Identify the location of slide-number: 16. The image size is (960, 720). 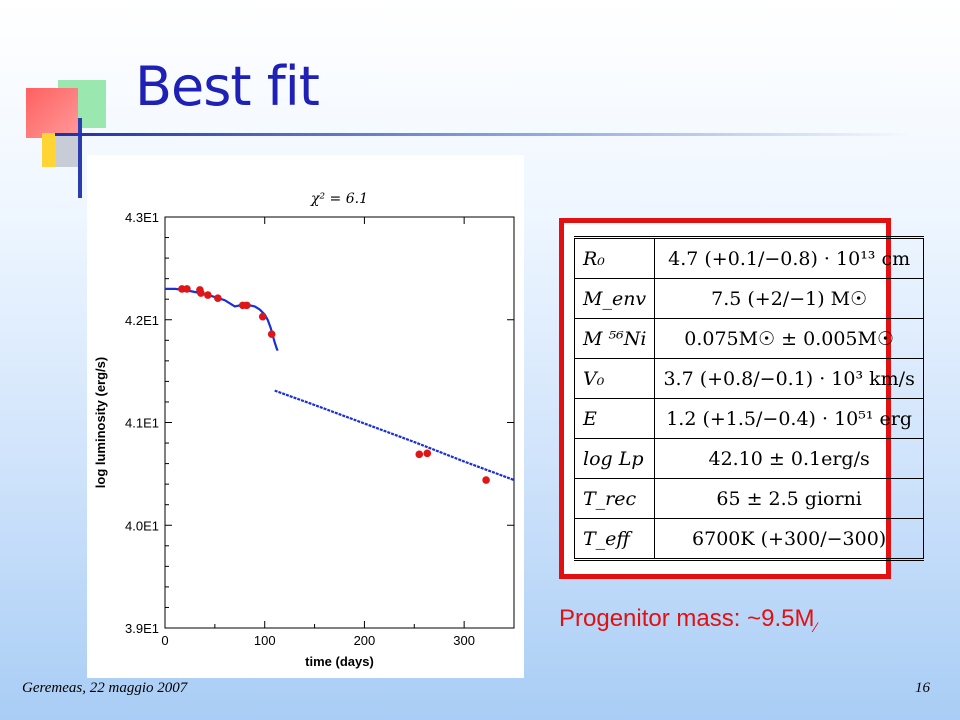
(922, 688).